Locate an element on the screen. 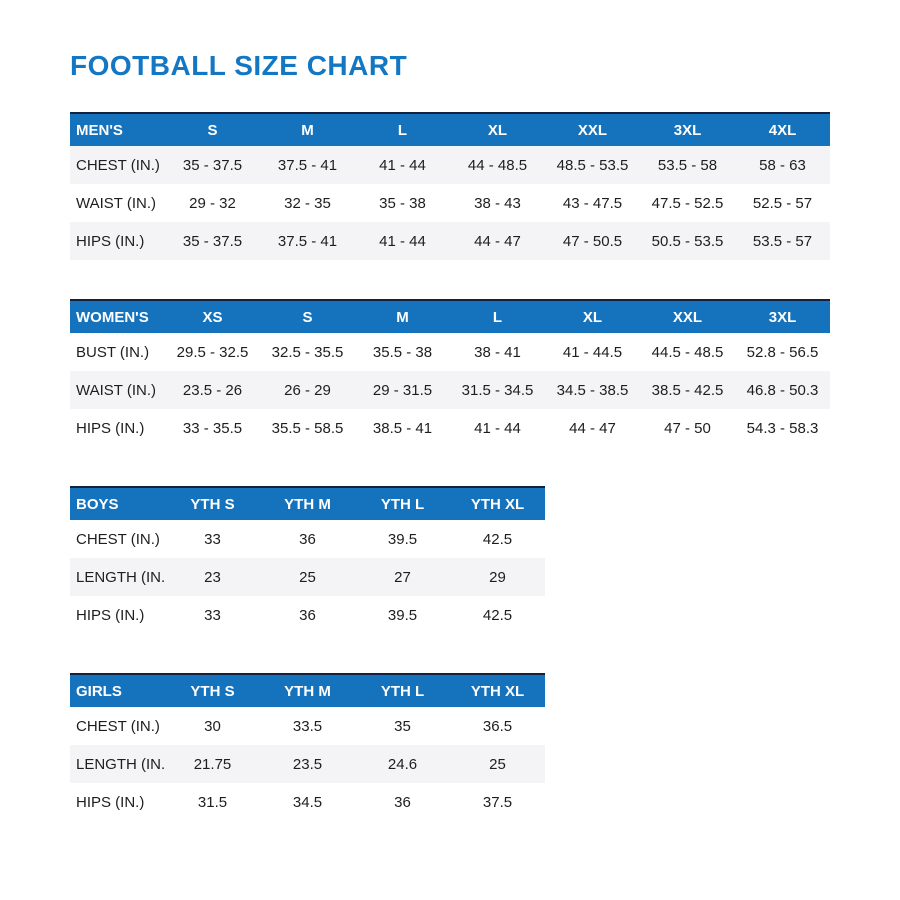  table-row: CHEST (IN.) 30 33.5 35 36.5 is located at coordinates (307, 726).